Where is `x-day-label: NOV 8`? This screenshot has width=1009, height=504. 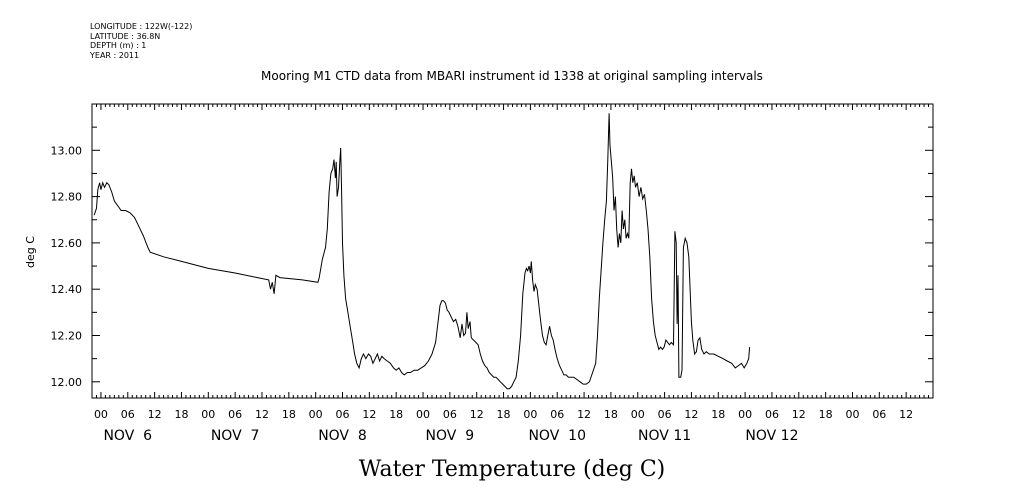
x-day-label: NOV 8 is located at coordinates (342, 436).